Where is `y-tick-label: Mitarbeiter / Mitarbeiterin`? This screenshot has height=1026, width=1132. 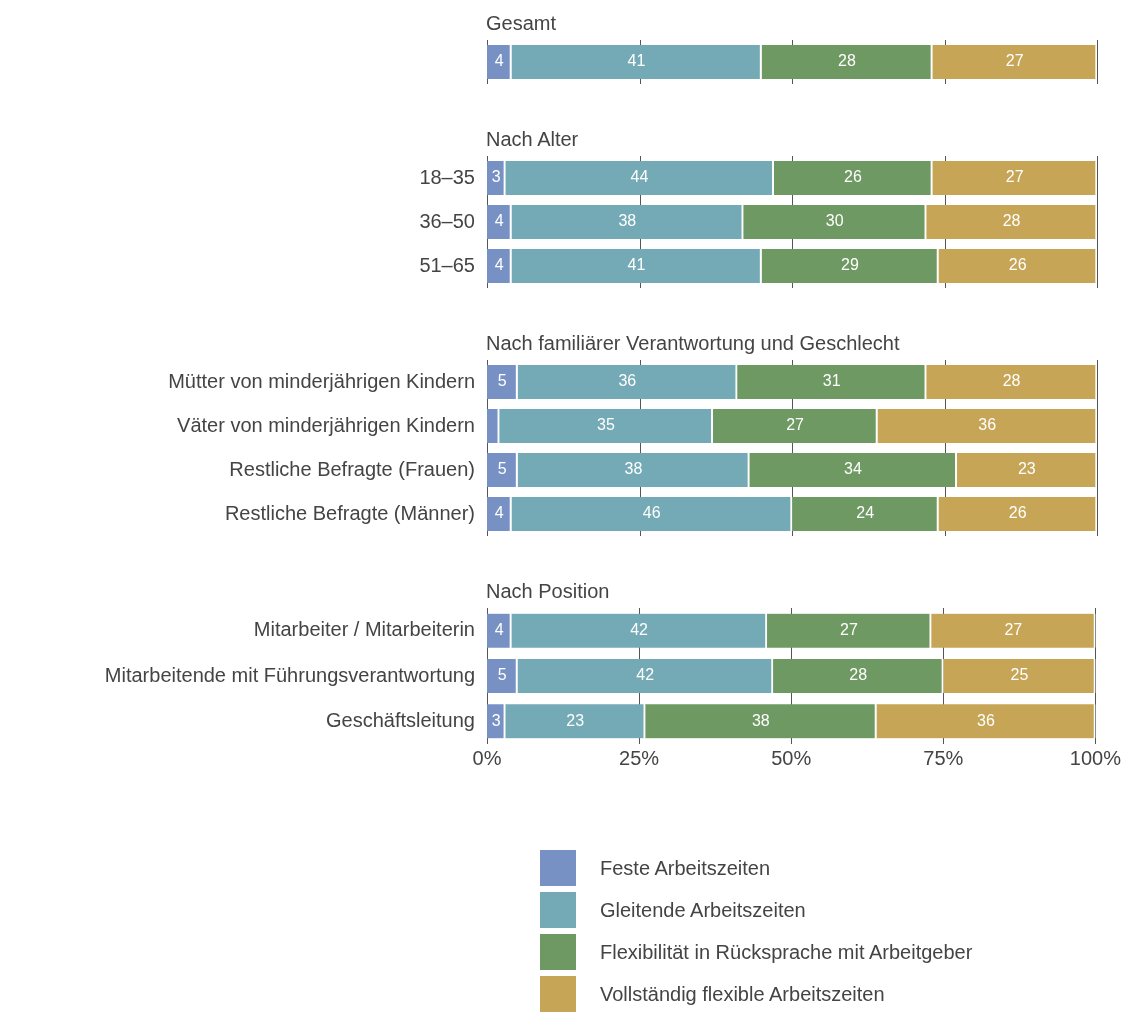 y-tick-label: Mitarbeiter / Mitarbeiterin is located at coordinates (364, 629).